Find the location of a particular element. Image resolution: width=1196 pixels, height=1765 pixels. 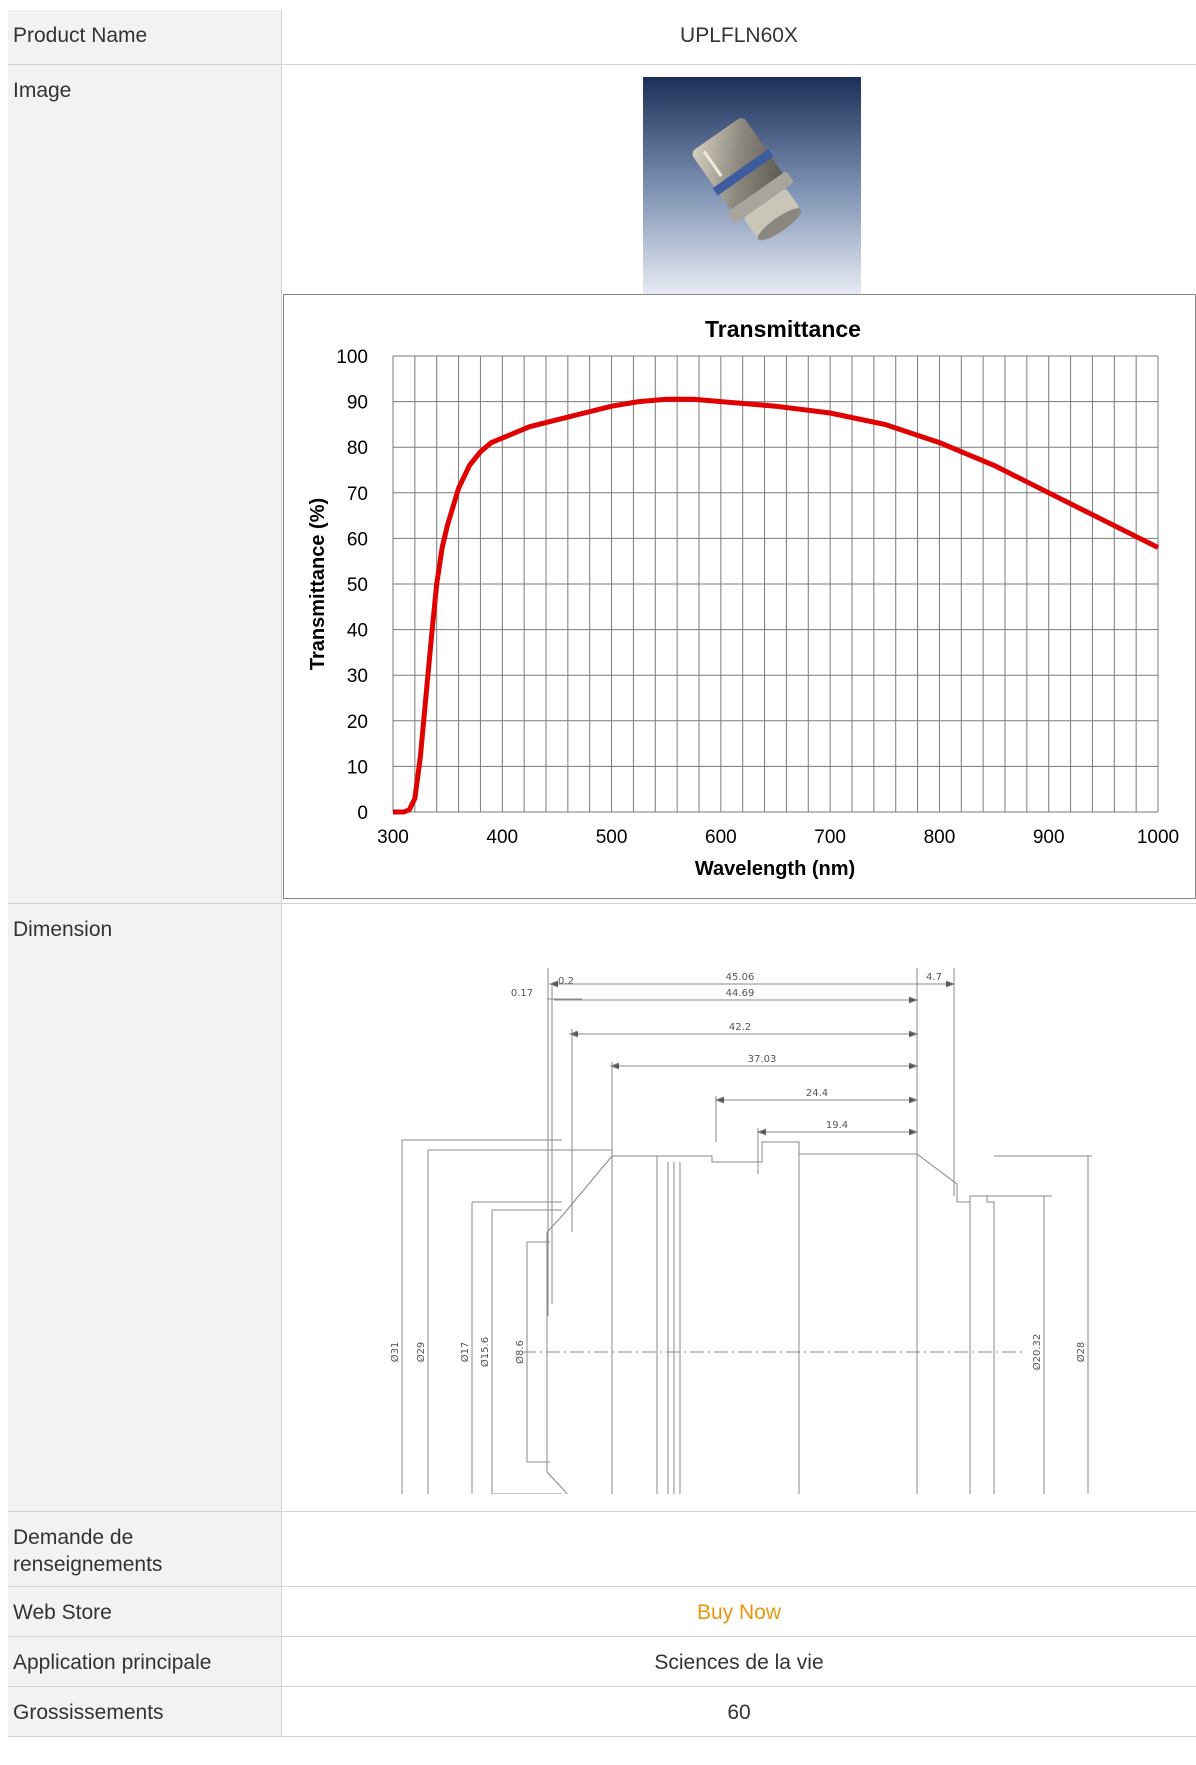

dim-d17: Ø17 is located at coordinates (465, 1351).